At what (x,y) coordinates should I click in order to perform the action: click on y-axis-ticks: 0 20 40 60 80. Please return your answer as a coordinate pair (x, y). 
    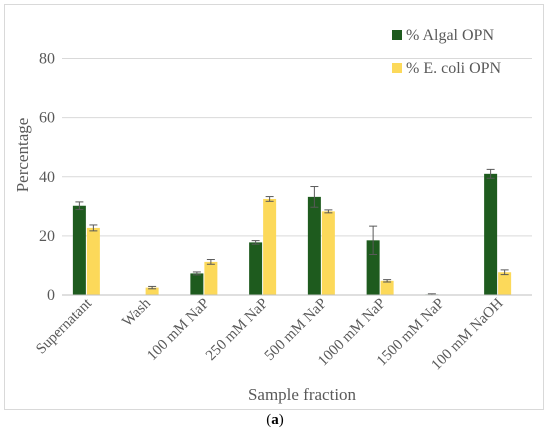
    Looking at the image, I should click on (47, 177).